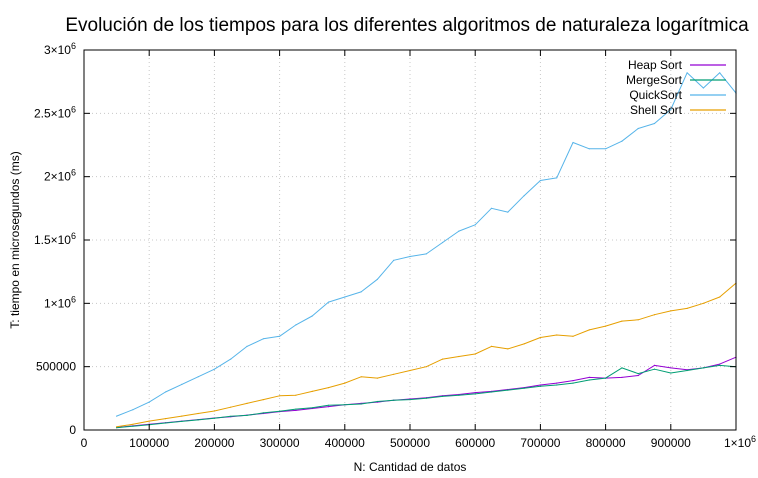  I want to click on x-axis-label: N: Cantidad de datos, so click(410, 467).